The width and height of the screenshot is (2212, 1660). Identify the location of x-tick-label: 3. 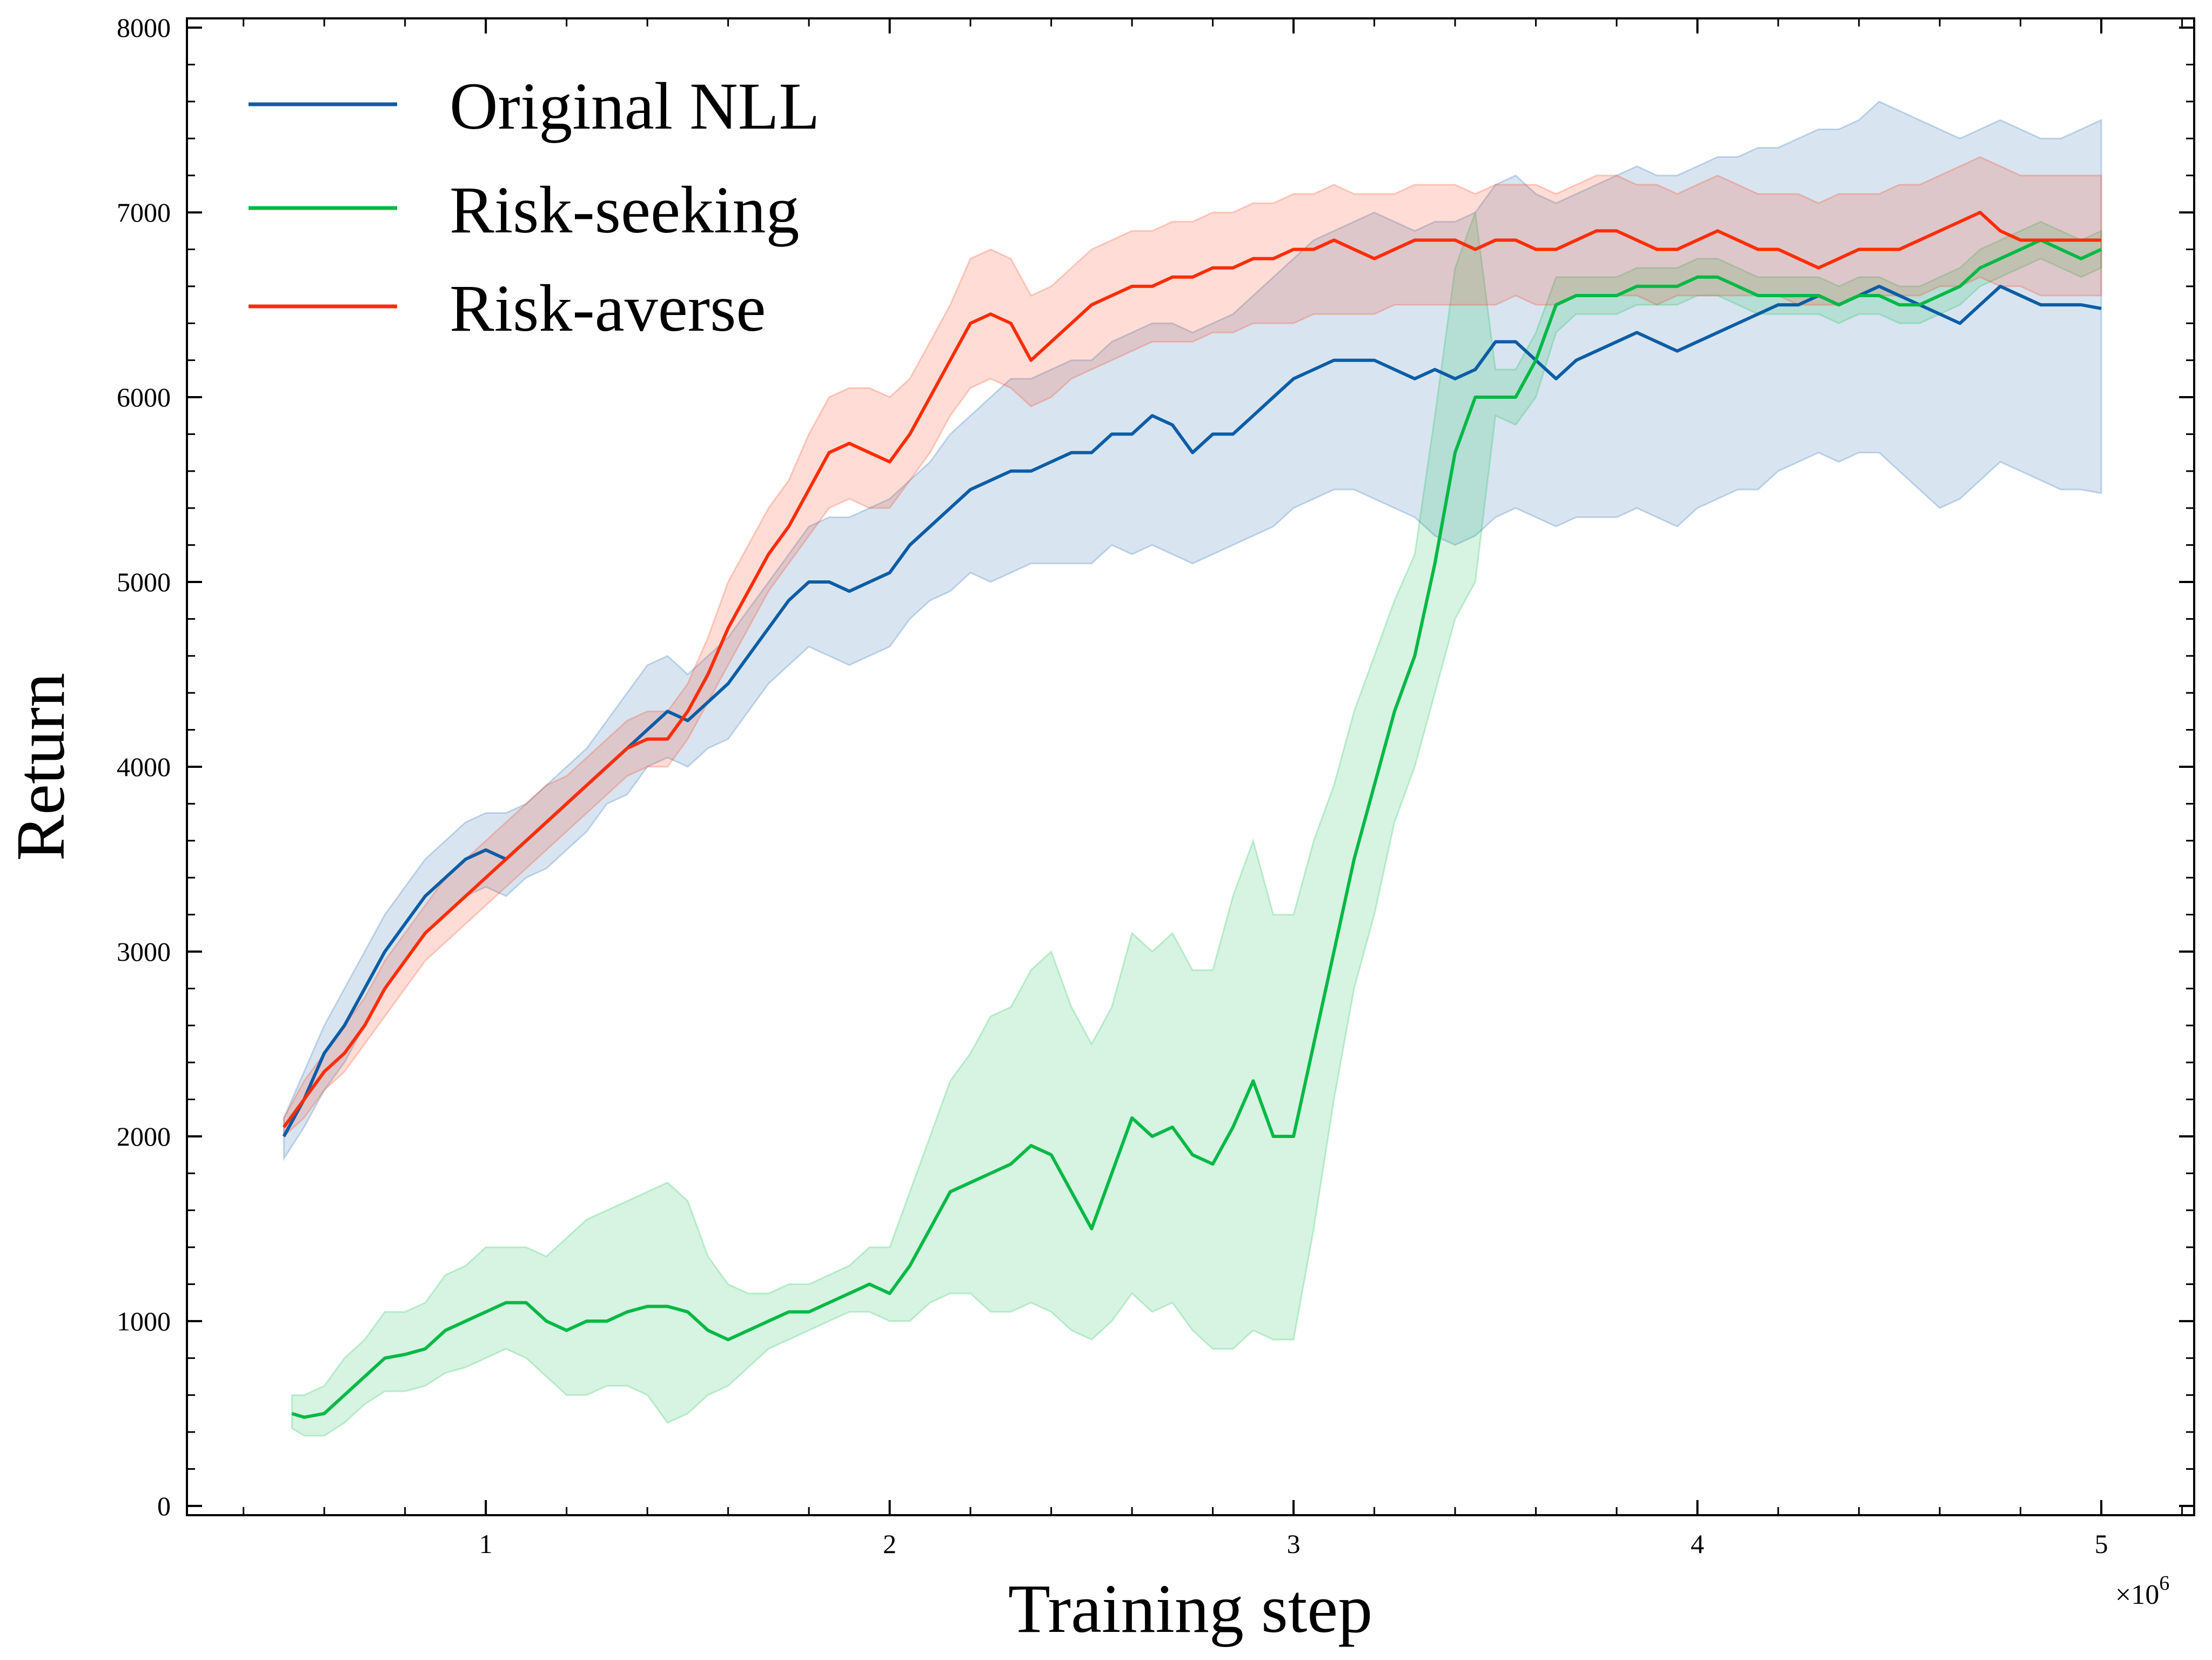
(1294, 1544).